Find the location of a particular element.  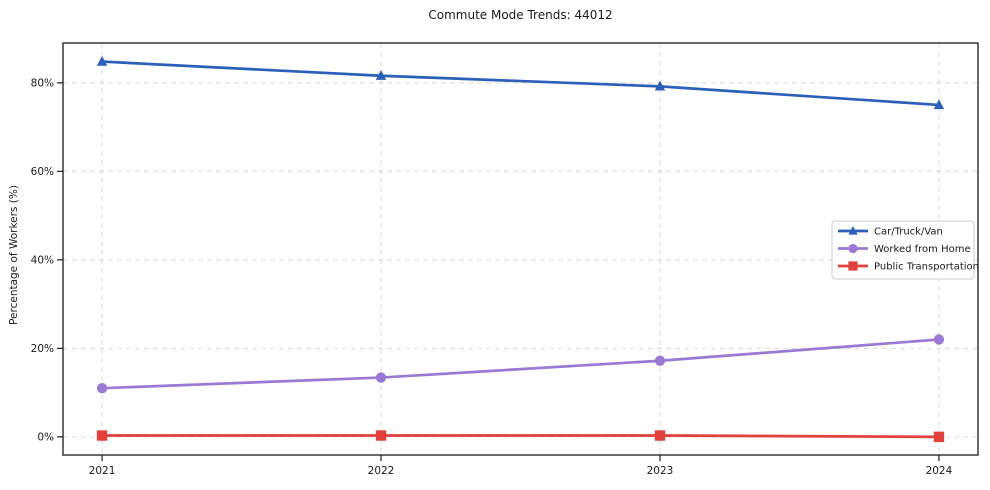

data-point-public-transportation-2023 is located at coordinates (660, 435).